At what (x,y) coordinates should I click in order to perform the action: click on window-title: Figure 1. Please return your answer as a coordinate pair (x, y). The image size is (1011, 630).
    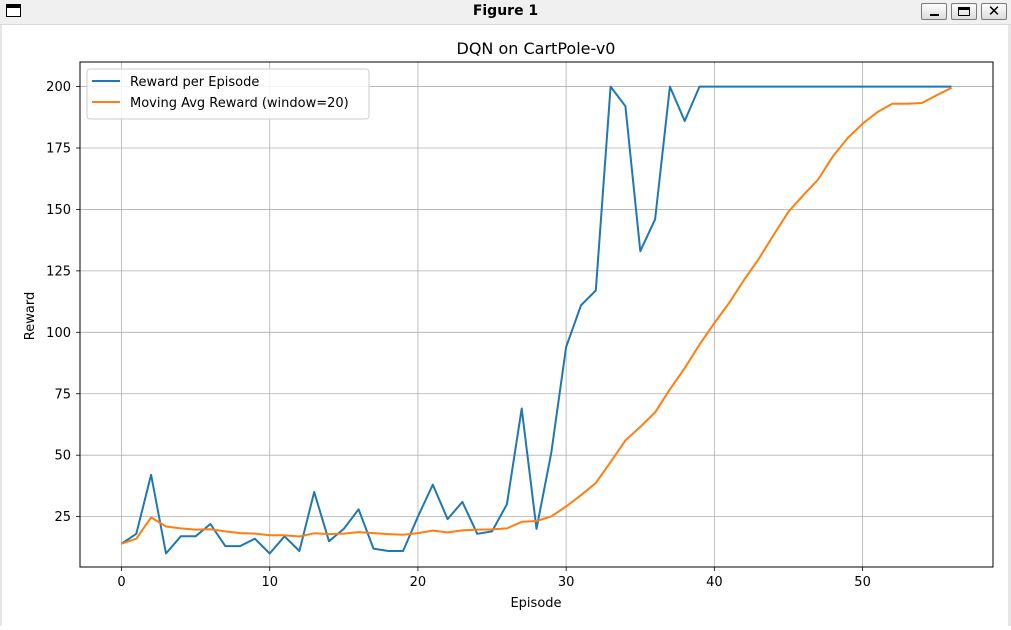
    Looking at the image, I should click on (505, 11).